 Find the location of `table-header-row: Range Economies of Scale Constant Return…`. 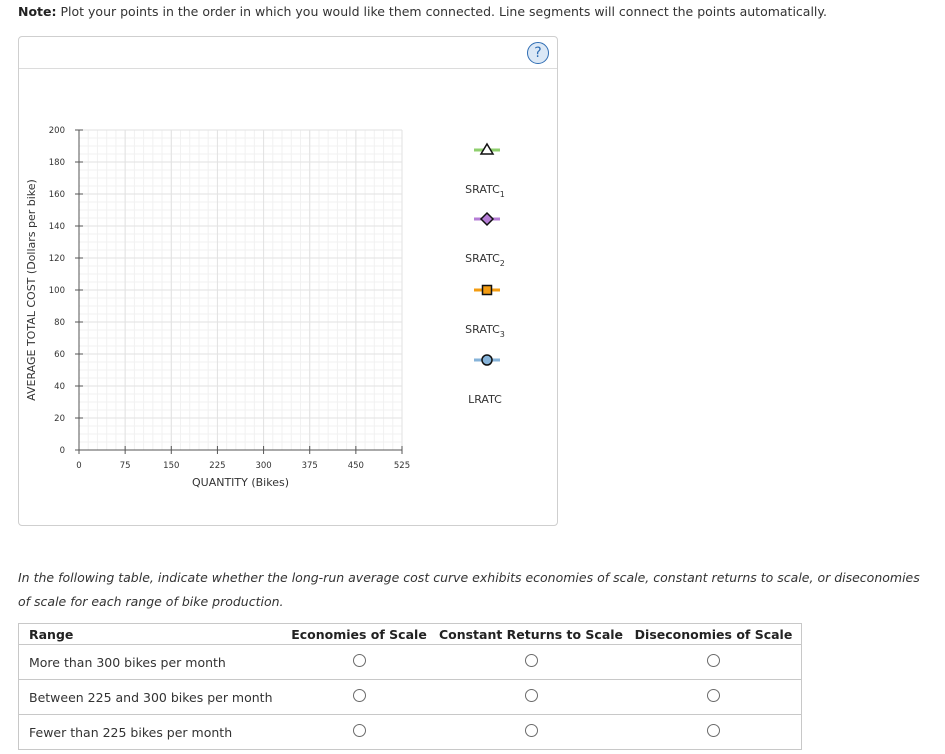

table-header-row: Range Economies of Scale Constant Return… is located at coordinates (410, 634).